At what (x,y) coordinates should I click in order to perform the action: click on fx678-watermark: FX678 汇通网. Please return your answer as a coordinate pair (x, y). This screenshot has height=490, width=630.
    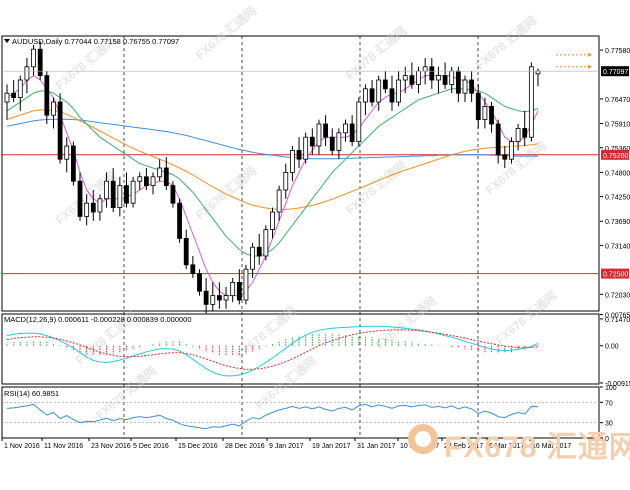
    Looking at the image, I should click on (519, 443).